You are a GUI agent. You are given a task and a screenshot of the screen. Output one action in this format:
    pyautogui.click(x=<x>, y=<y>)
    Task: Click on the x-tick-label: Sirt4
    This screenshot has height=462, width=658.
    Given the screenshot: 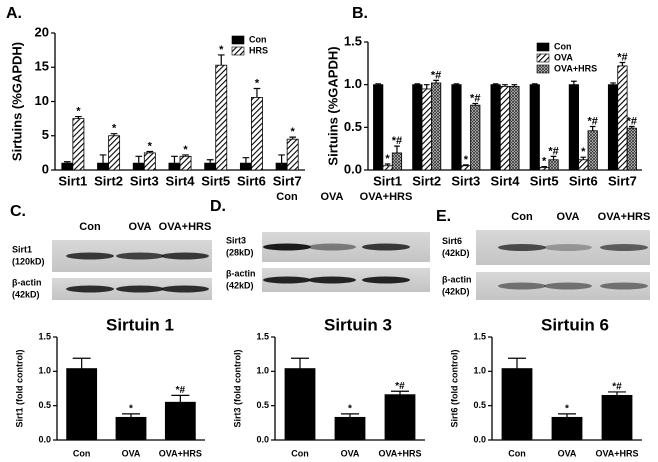 What is the action you would take?
    pyautogui.click(x=506, y=180)
    